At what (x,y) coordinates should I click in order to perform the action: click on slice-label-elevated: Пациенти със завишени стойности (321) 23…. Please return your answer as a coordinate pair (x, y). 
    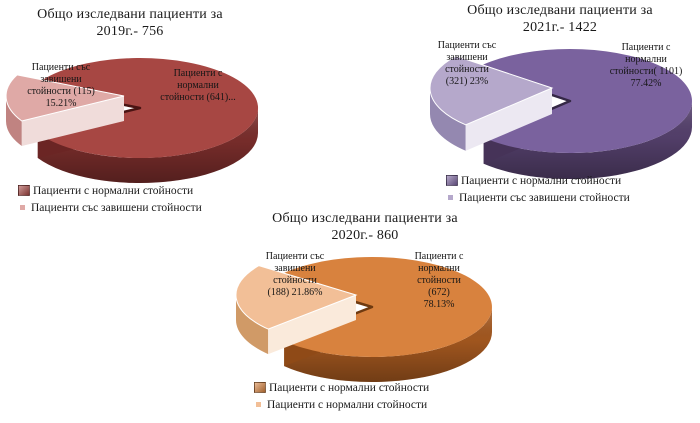
    Looking at the image, I should click on (467, 63).